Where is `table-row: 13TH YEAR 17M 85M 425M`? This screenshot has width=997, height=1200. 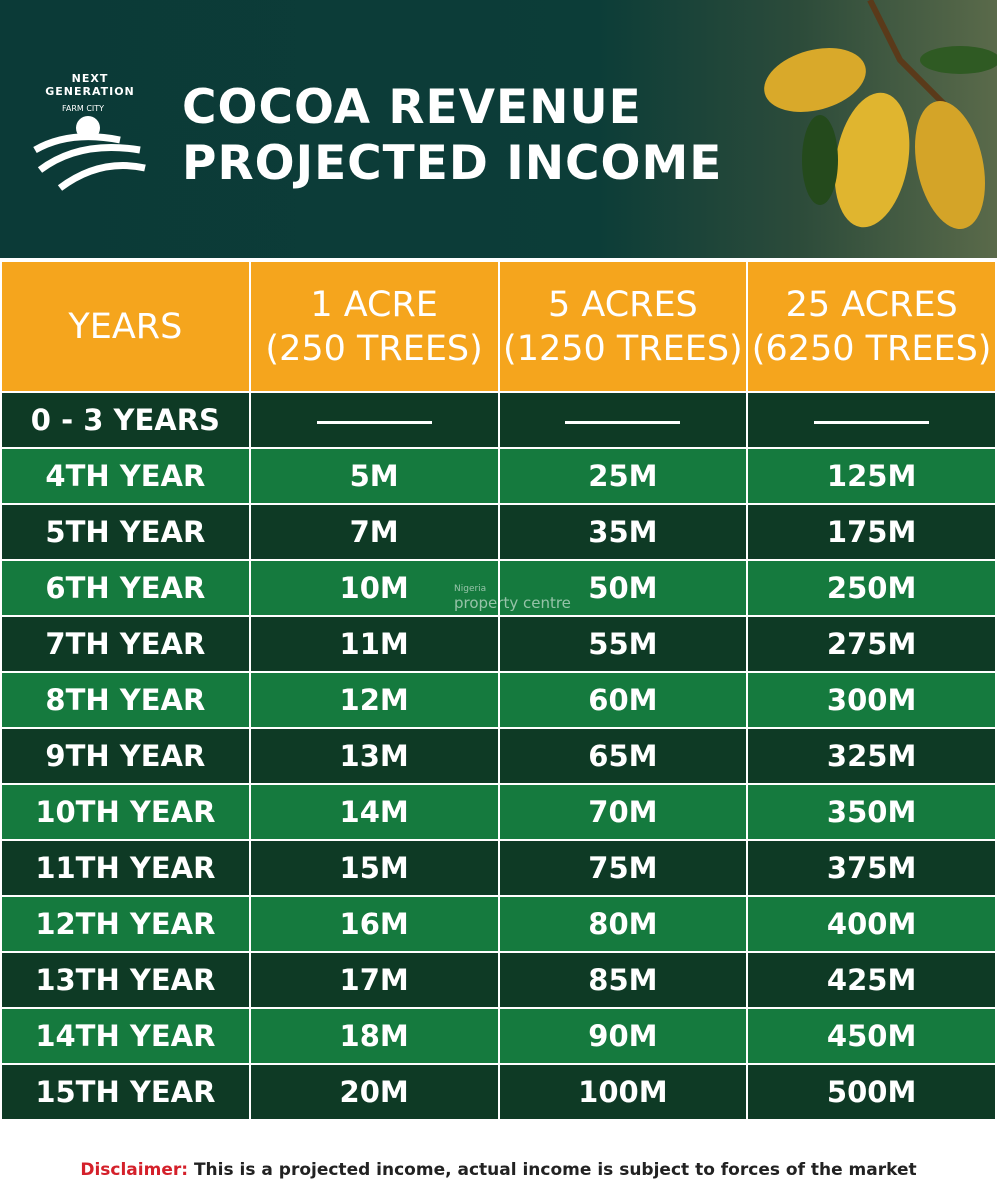
table-row: 13TH YEAR 17M 85M 425M is located at coordinates (498, 980).